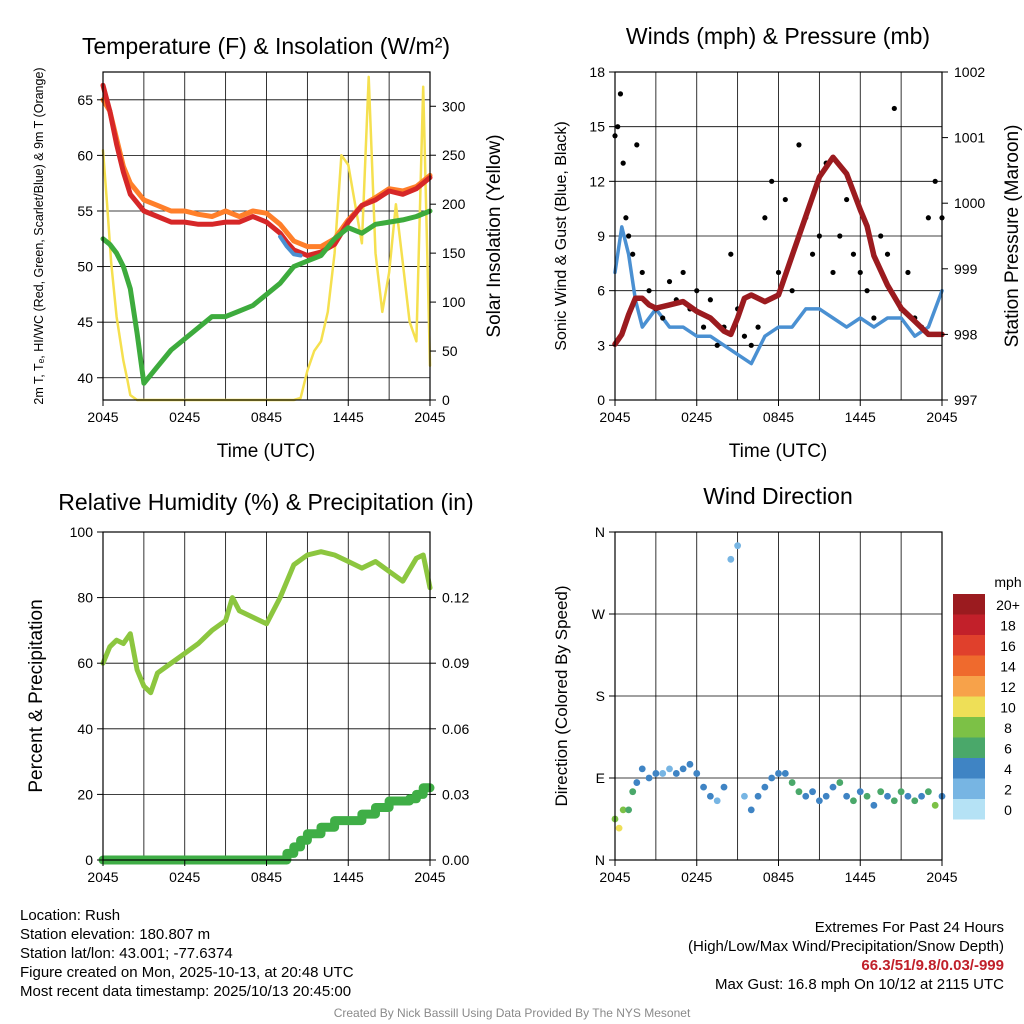 The height and width of the screenshot is (1024, 1024). Describe the element at coordinates (597, 181) in the screenshot. I see `y-tick-label: 12` at that location.